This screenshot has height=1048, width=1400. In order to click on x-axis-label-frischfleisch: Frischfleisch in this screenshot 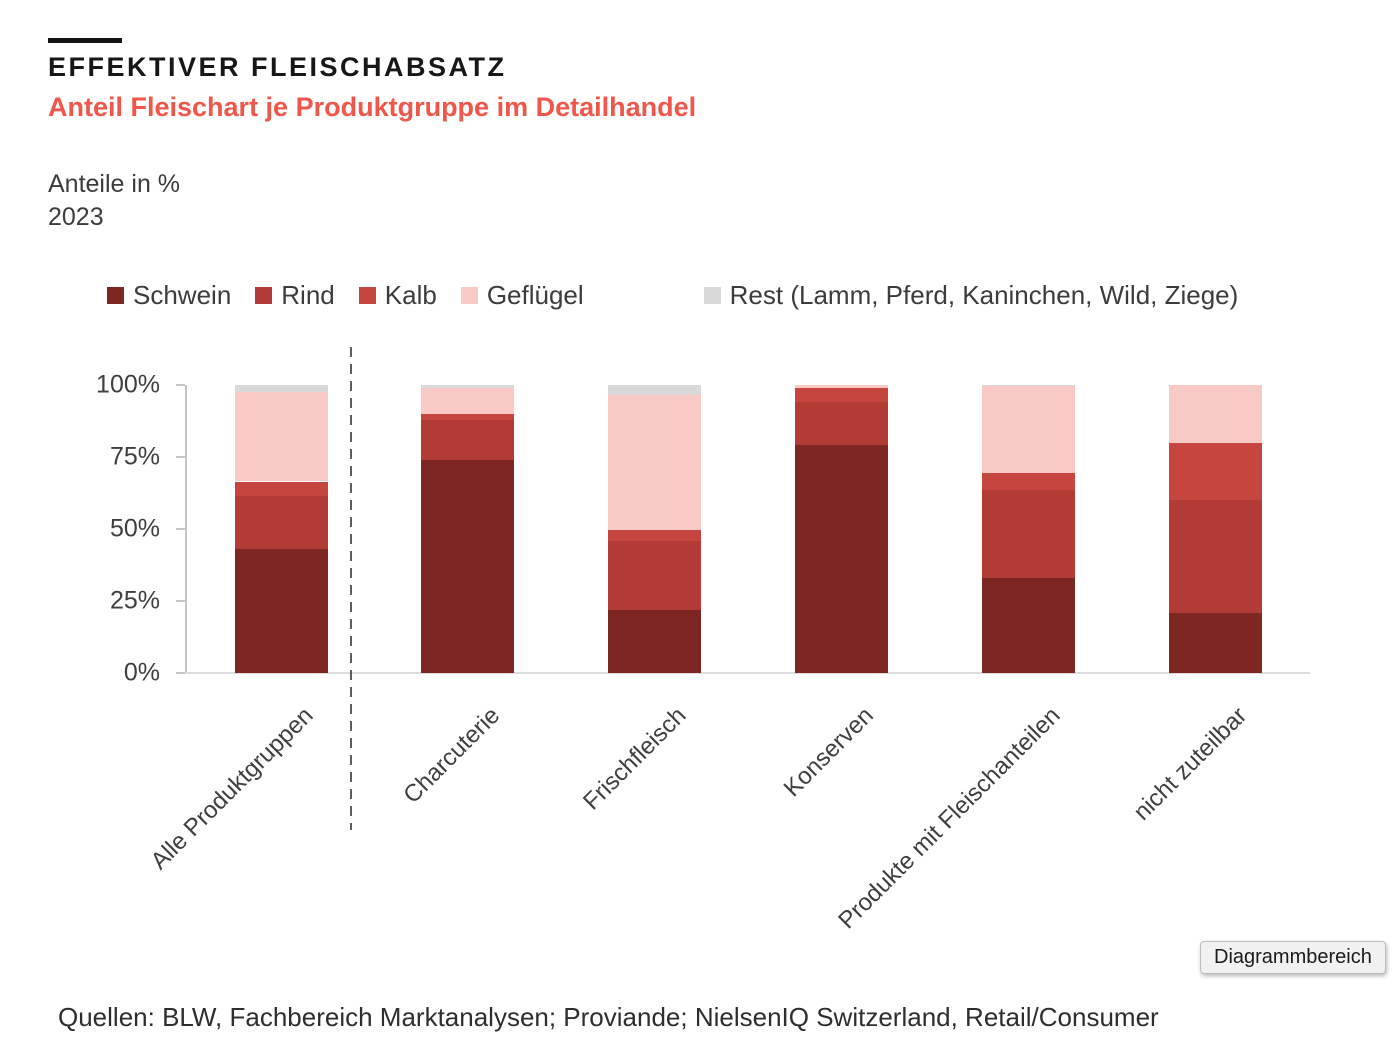, I will do `click(635, 759)`.